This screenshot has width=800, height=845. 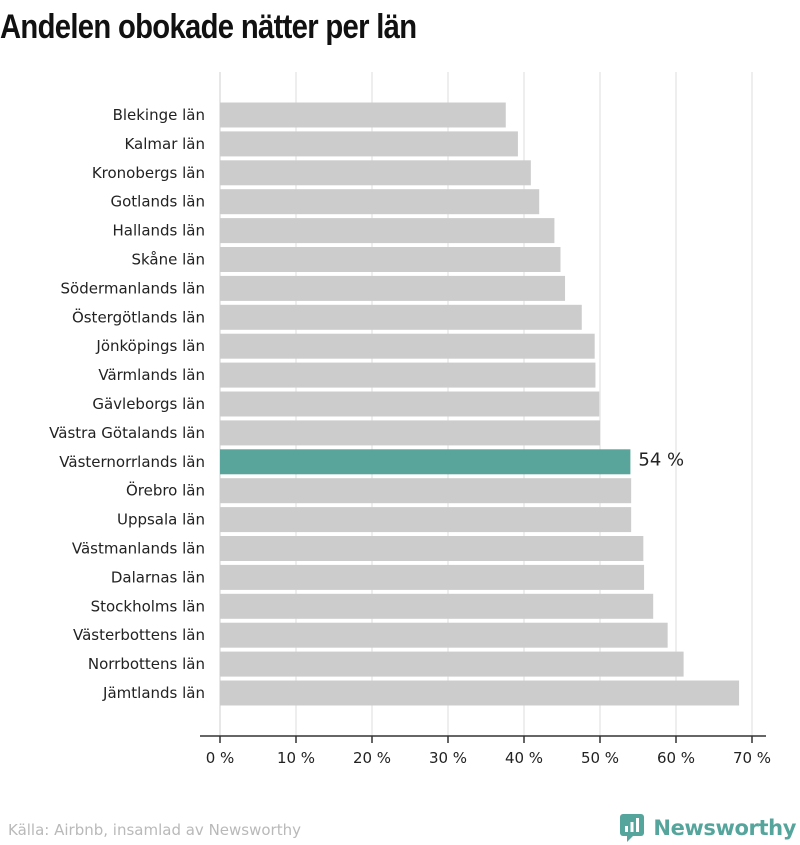 I want to click on category-label: Östergötlands län, so click(x=138, y=316).